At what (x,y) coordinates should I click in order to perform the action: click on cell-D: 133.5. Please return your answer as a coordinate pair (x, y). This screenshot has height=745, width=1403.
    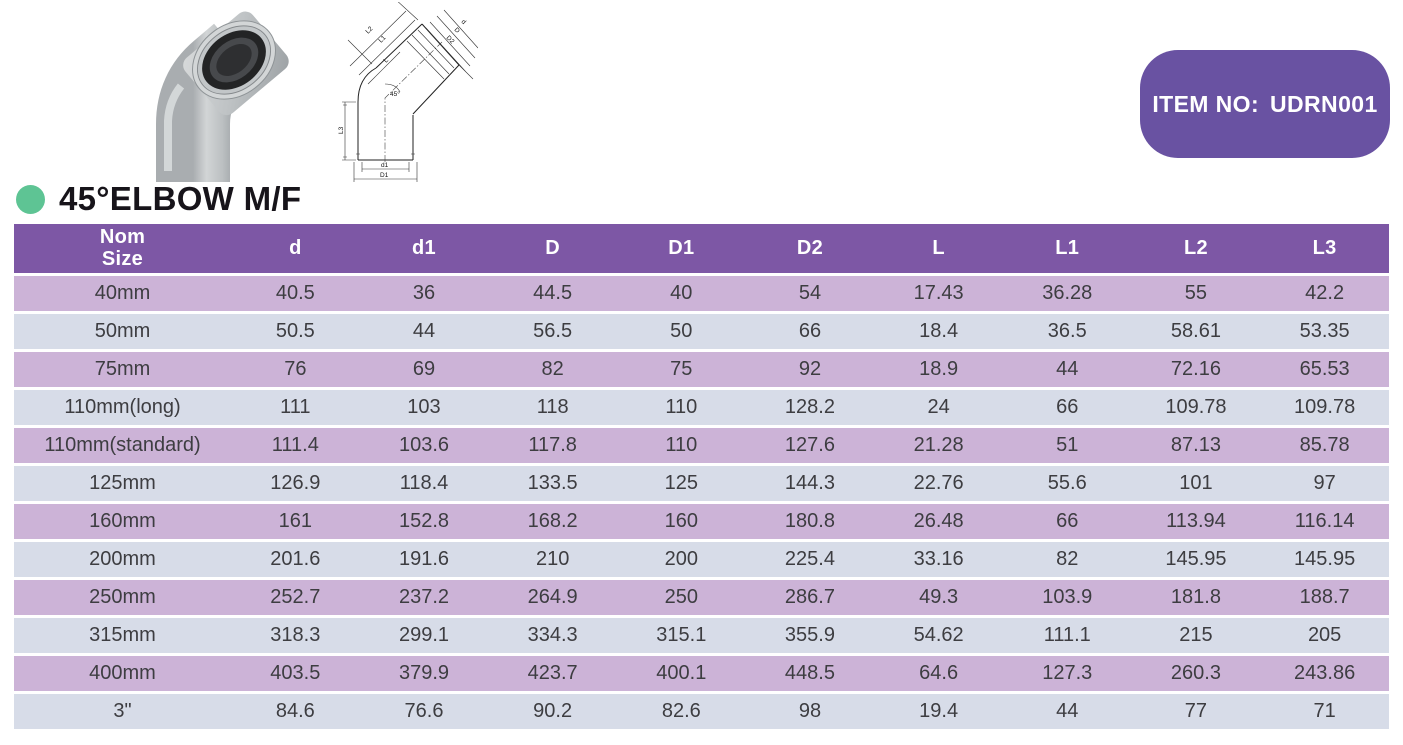
    Looking at the image, I should click on (552, 484).